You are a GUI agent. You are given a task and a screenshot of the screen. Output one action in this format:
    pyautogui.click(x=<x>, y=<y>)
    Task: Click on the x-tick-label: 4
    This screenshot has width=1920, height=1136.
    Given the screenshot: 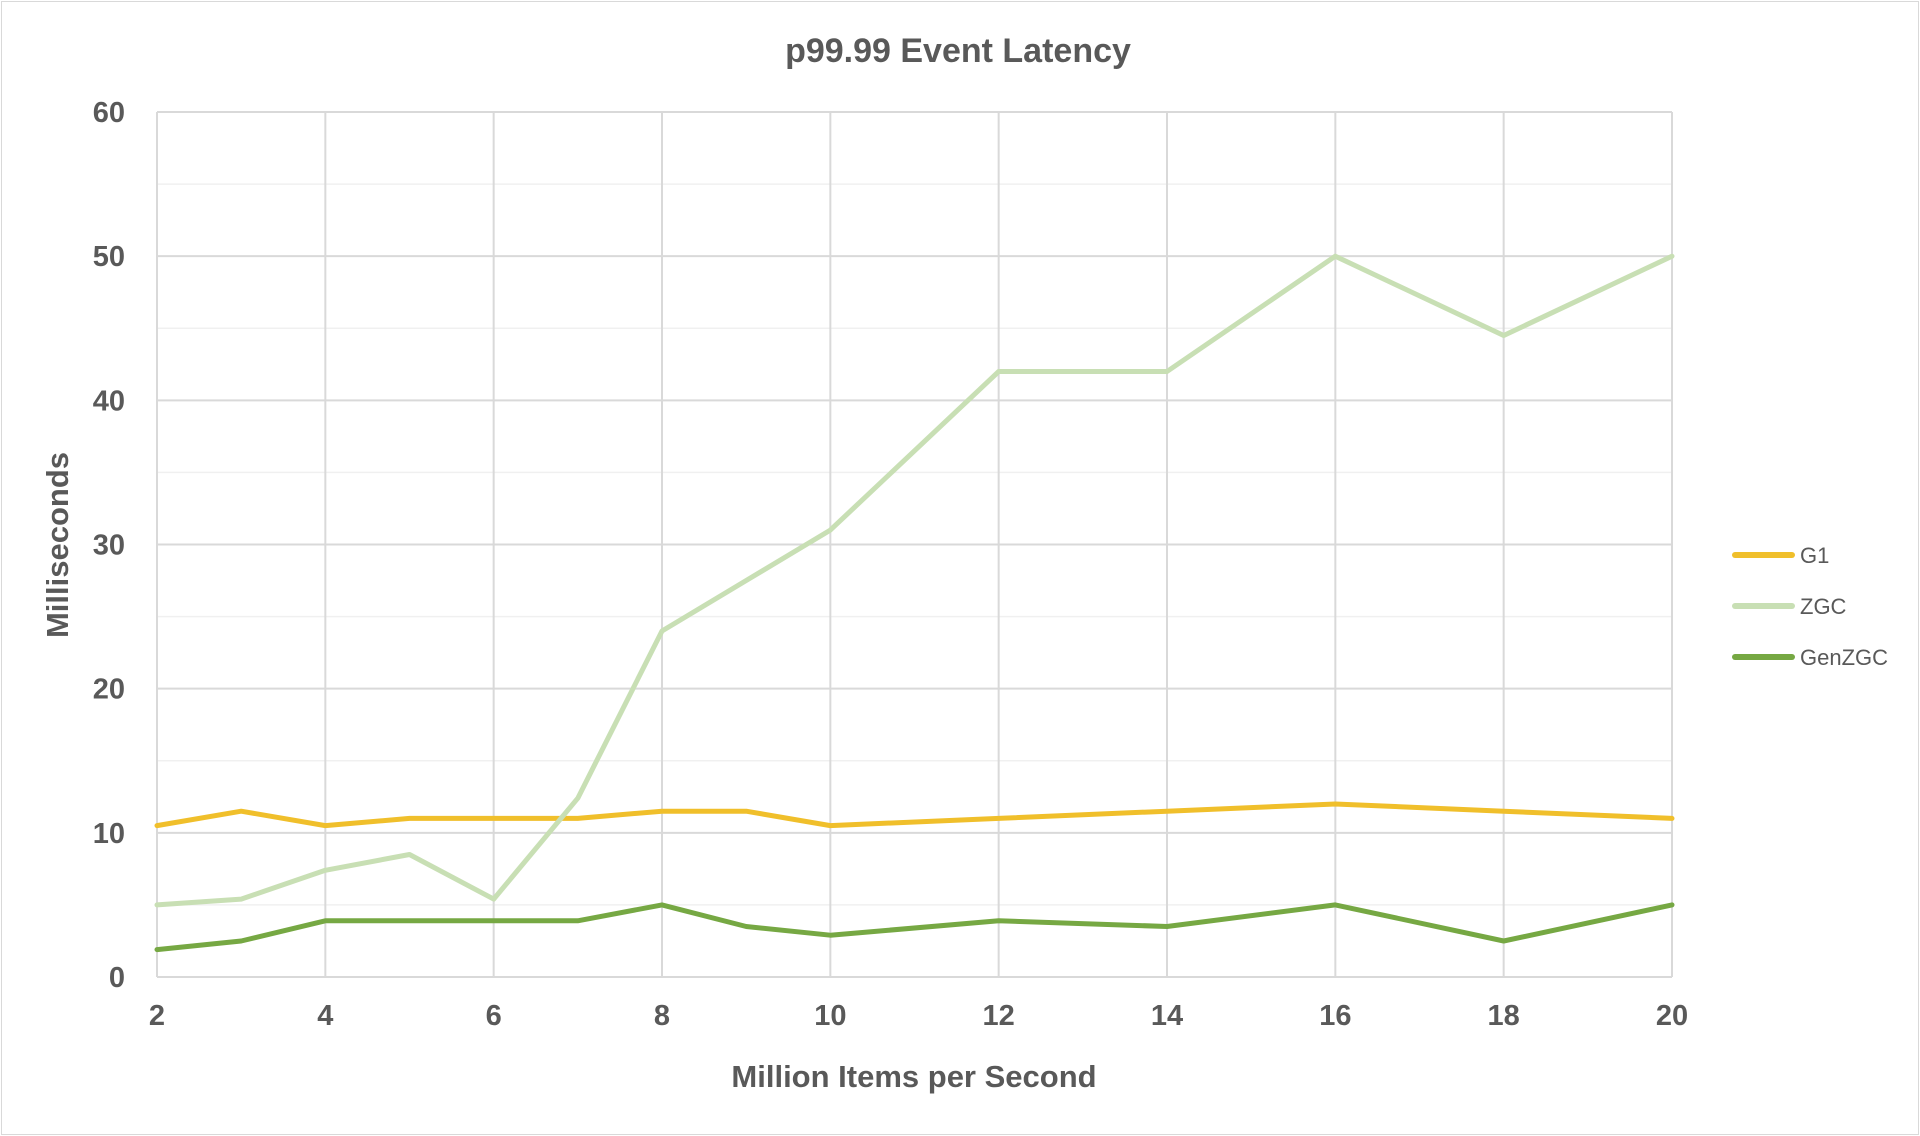 What is the action you would take?
    pyautogui.click(x=325, y=1016)
    